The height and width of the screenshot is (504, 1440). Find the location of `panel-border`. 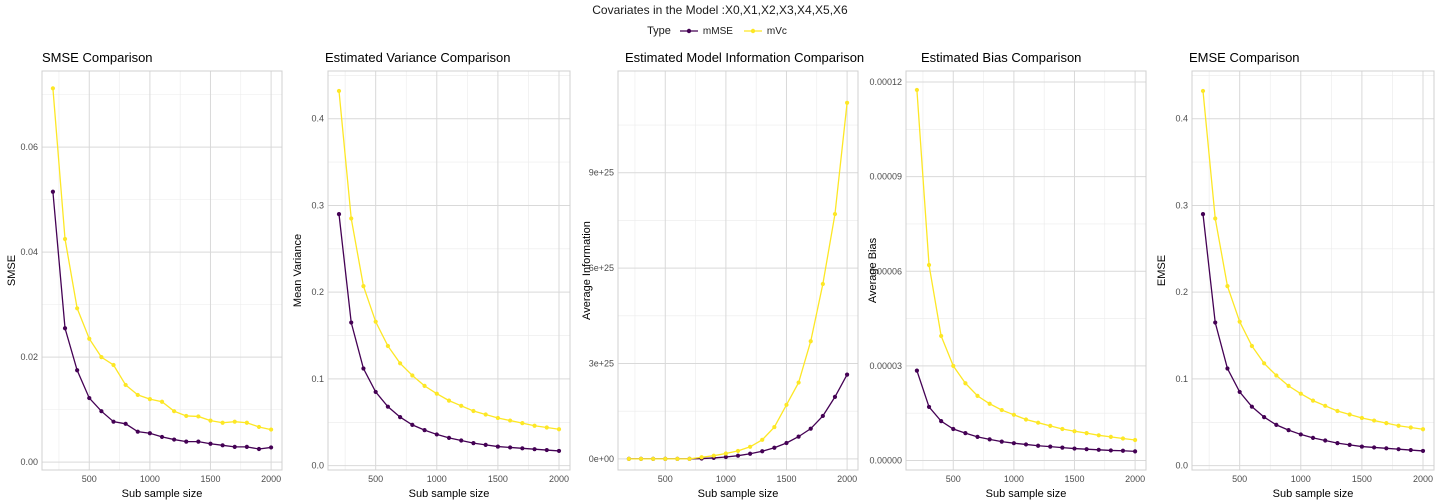

panel-border is located at coordinates (1026, 270).